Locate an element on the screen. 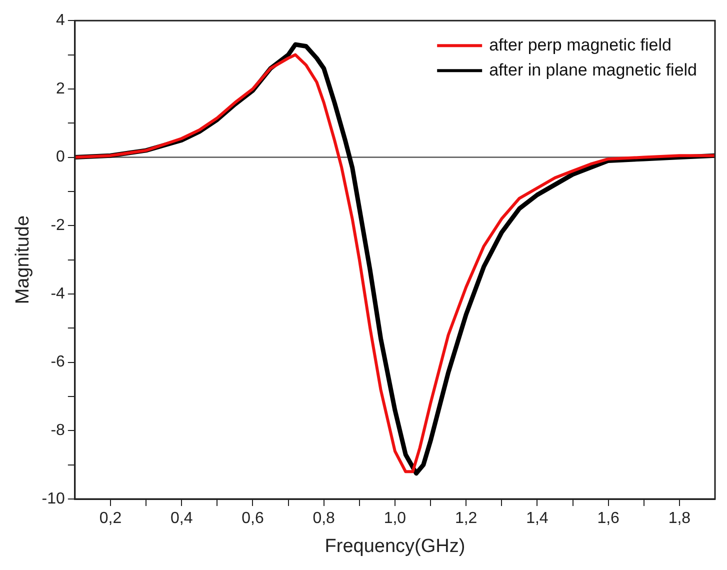 The image size is (727, 570). legend-label: after perp magnetic field is located at coordinates (580, 44).